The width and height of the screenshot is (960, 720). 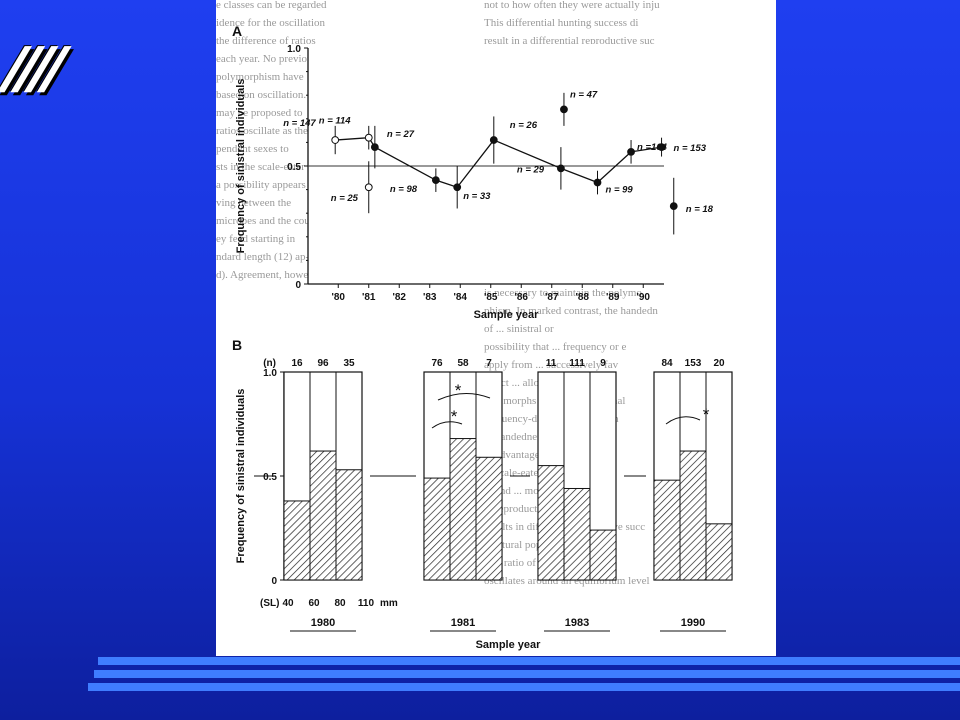 I want to click on panel-a-x-tick-label: '90, so click(x=643, y=297).